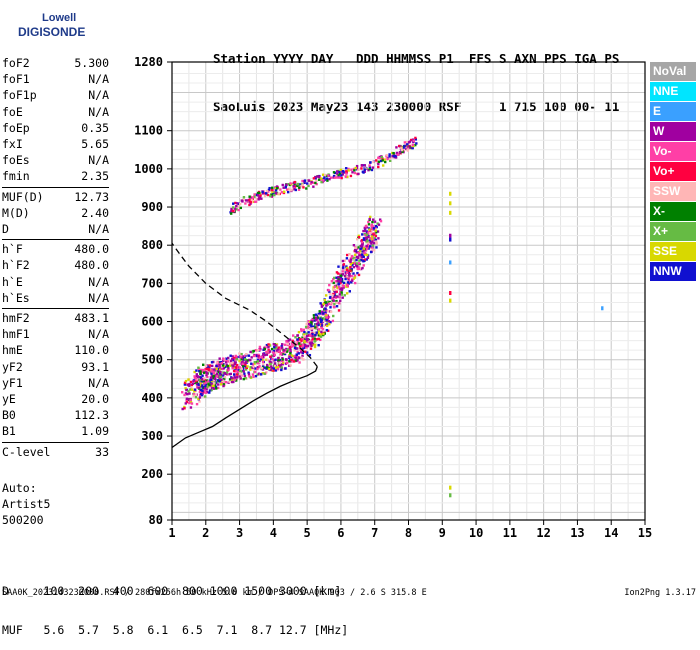 The image size is (700, 650). What do you see at coordinates (55, 198) in the screenshot?
I see `param-row: MUF(D) 12.73` at bounding box center [55, 198].